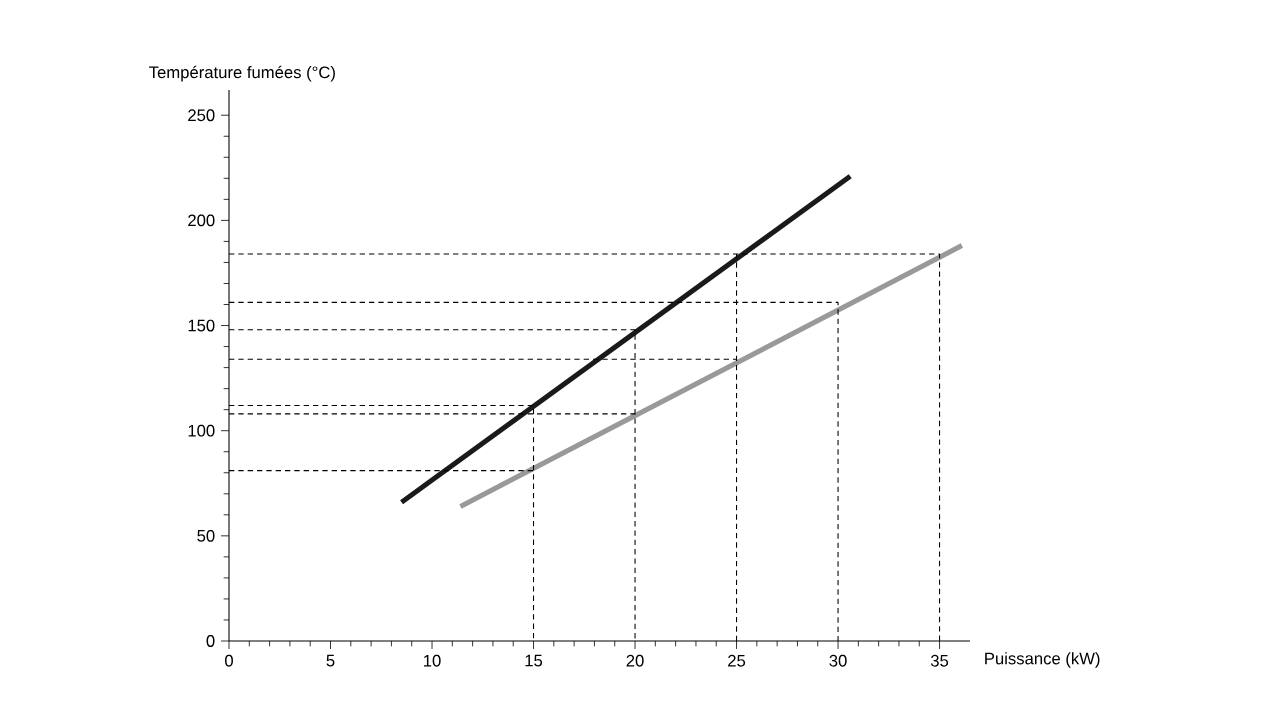 This screenshot has width=1284, height=710. What do you see at coordinates (1042, 660) in the screenshot?
I see `x-axis-title: Puissance (kW)` at bounding box center [1042, 660].